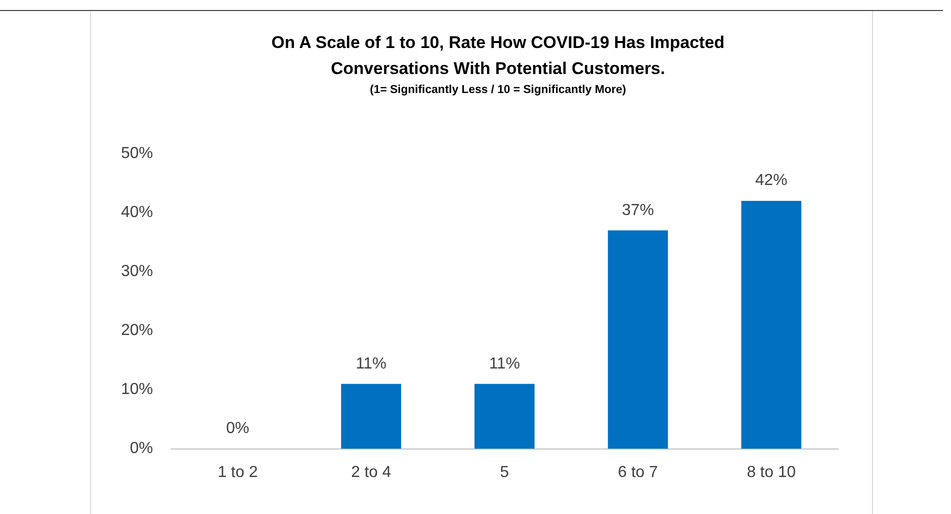  I want to click on chart-title: On A Scale of 1 to 10, Rate How COVID-19 Has Impacted Conversations With Potential Customers., so click(498, 56).